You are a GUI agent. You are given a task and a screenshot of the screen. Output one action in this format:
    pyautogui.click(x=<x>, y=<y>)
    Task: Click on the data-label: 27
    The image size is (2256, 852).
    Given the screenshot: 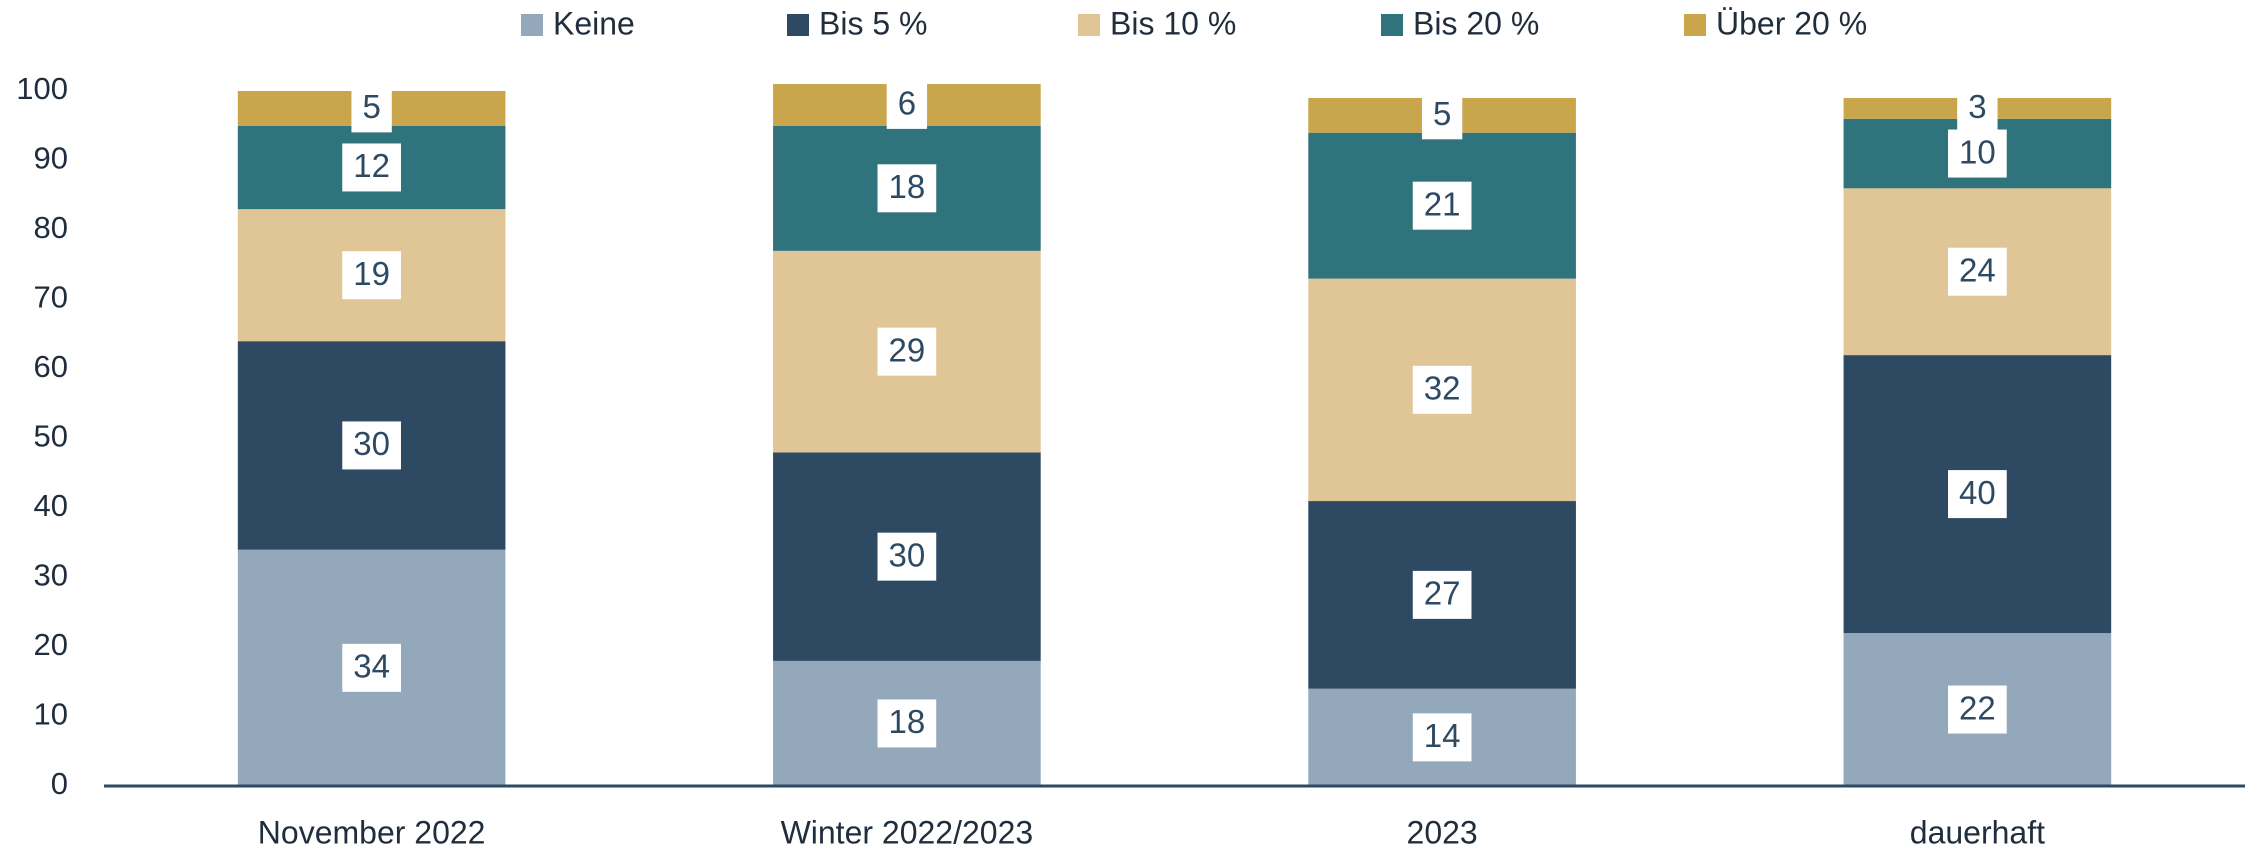 What is the action you would take?
    pyautogui.click(x=1442, y=594)
    